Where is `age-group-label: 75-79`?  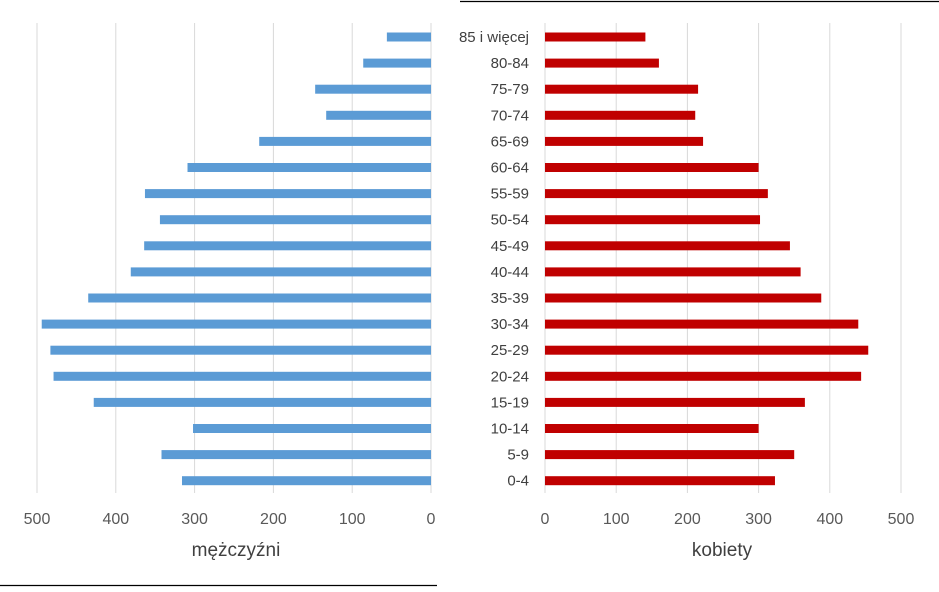
age-group-label: 75-79 is located at coordinates (510, 89).